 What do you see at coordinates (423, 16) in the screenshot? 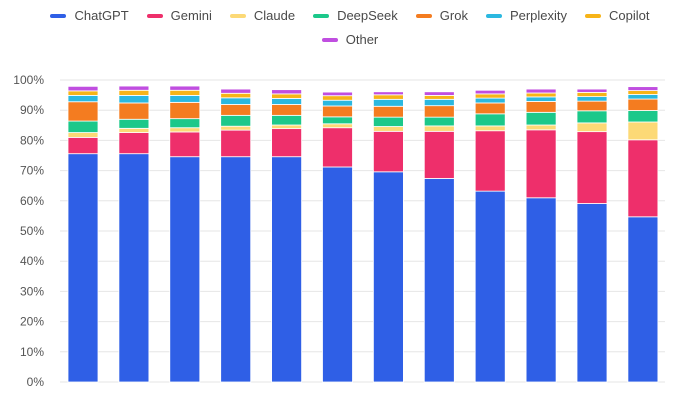
I see `legend-swatch-grok` at bounding box center [423, 16].